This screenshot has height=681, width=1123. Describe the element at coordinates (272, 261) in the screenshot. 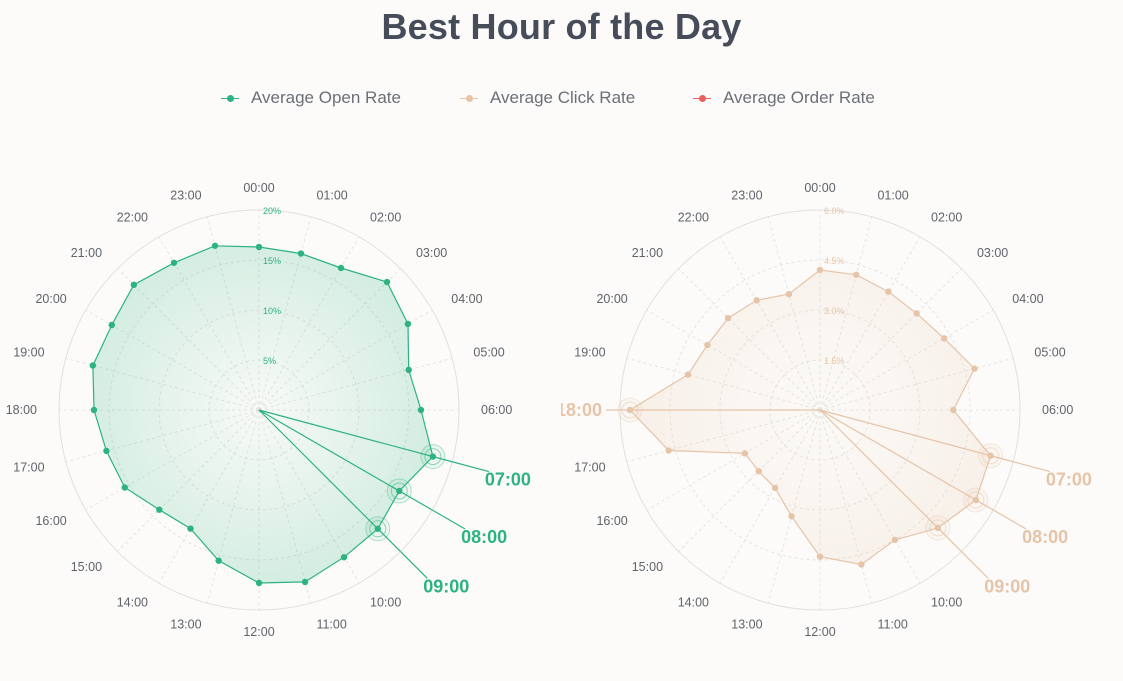

I see `radial-tick-label: 15%` at that location.